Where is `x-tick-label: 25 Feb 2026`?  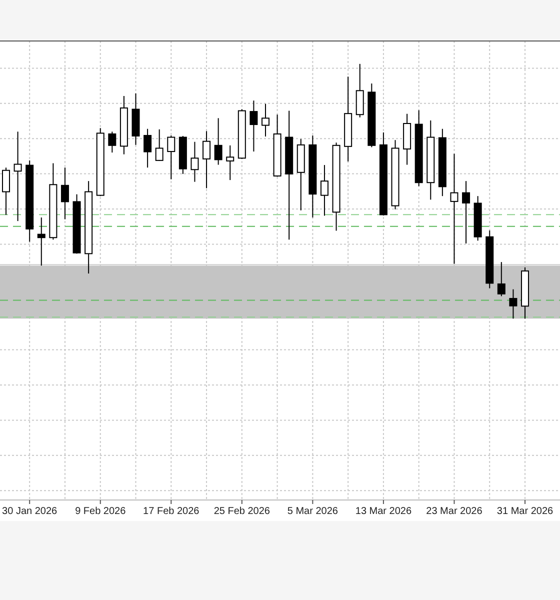 x-tick-label: 25 Feb 2026 is located at coordinates (242, 512).